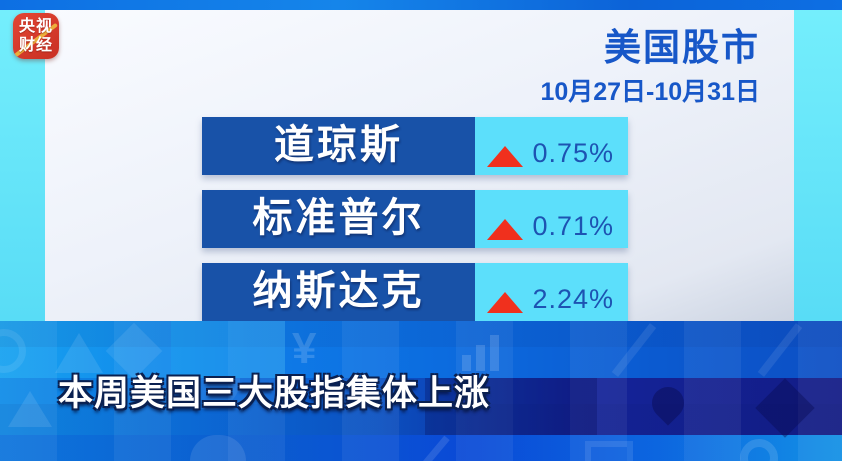  I want to click on change-percent: 2.24%, so click(573, 299).